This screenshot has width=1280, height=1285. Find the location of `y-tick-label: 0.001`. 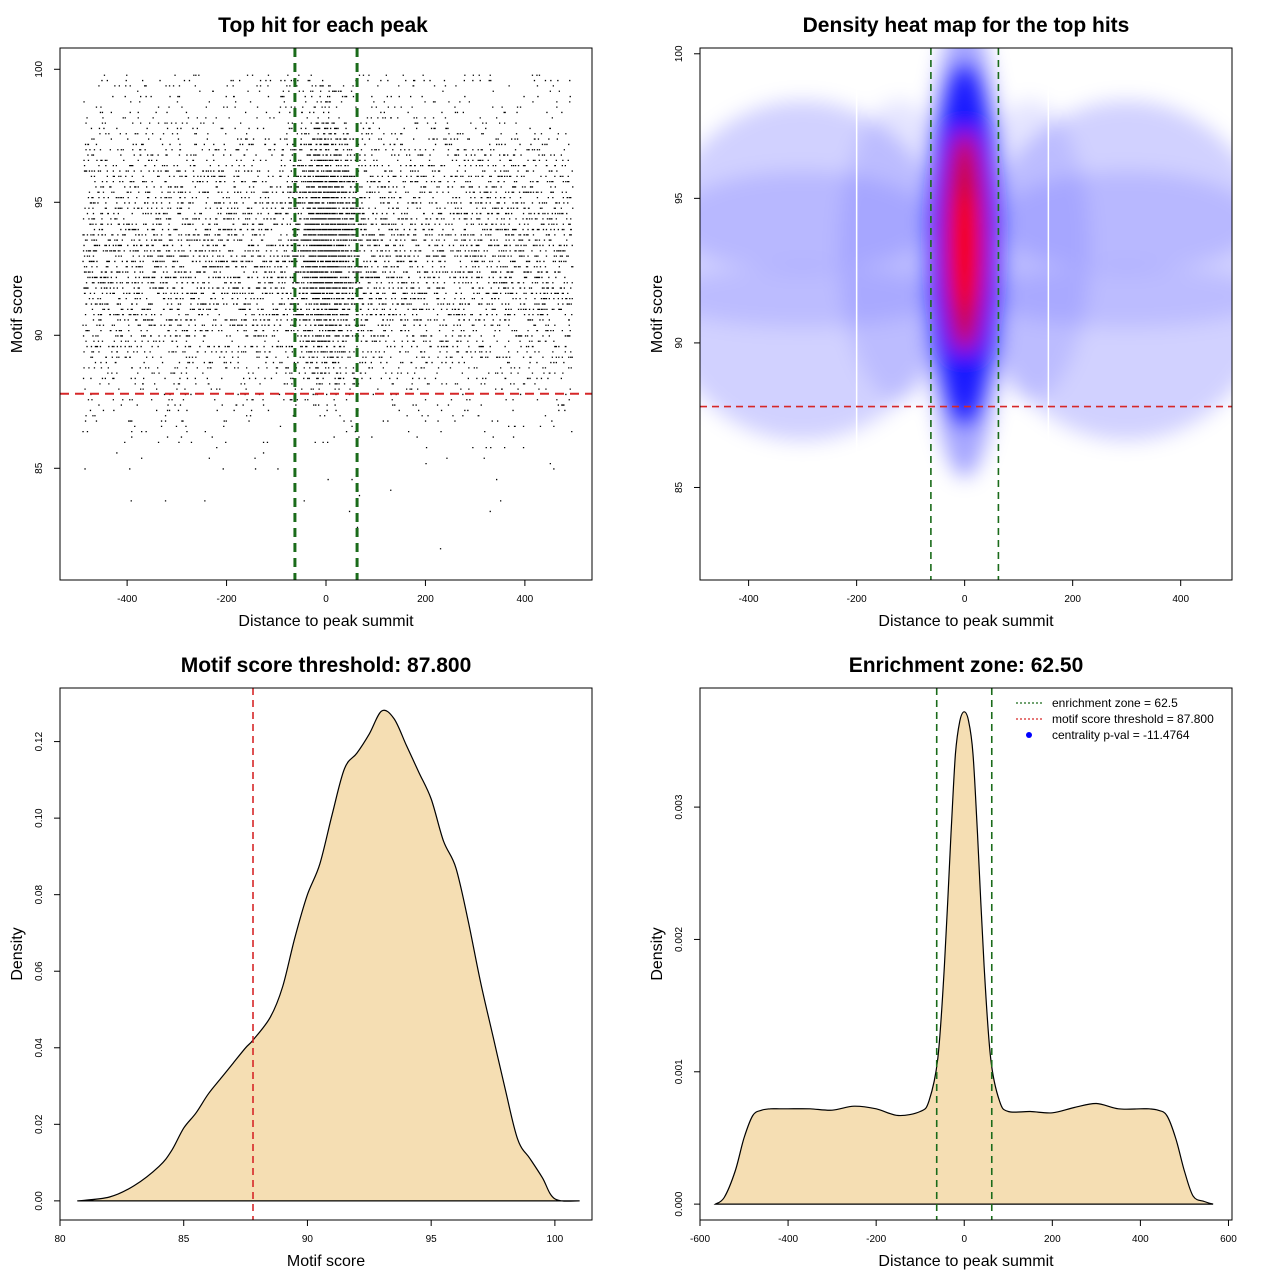

y-tick-label: 0.001 is located at coordinates (679, 1071).